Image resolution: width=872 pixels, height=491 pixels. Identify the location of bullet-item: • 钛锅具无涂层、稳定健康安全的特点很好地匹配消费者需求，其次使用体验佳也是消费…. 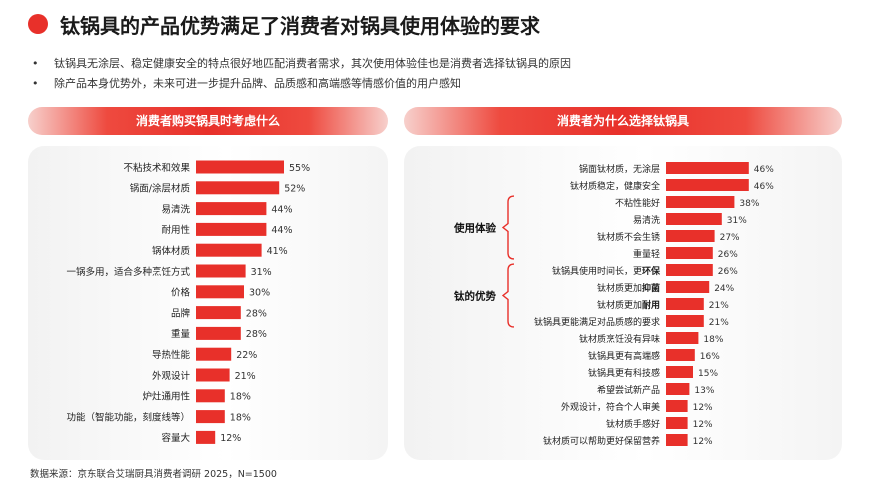
(440, 64).